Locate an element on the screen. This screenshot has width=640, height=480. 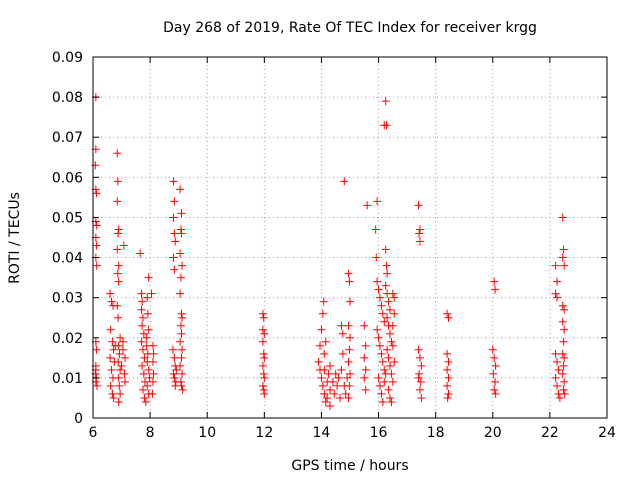
y-tick-label: 0.05 is located at coordinates (67, 218).